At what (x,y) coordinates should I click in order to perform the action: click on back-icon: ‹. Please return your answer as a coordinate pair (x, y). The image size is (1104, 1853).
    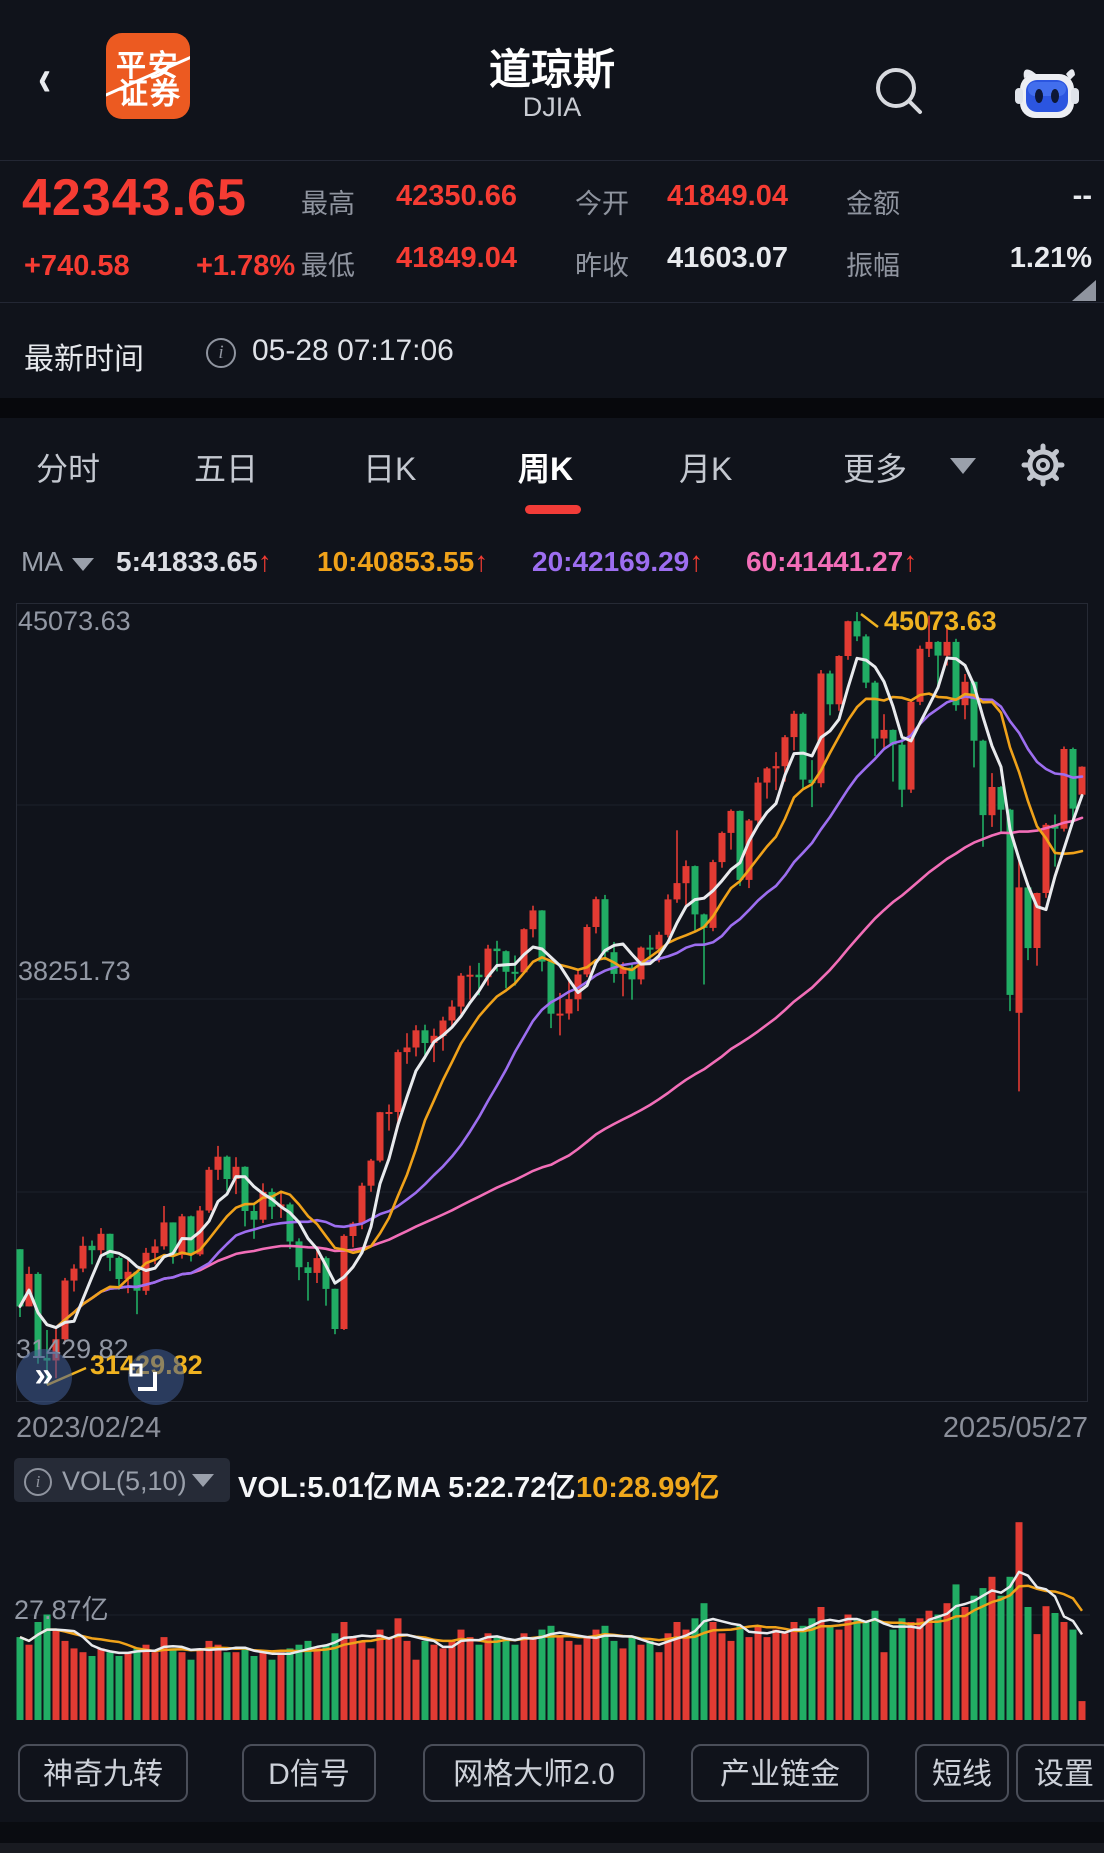
    Looking at the image, I should click on (45, 78).